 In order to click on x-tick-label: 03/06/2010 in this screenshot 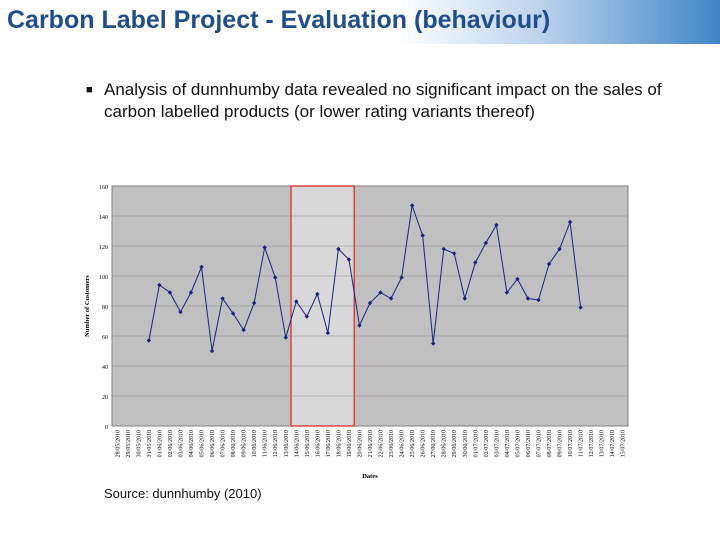, I will do `click(181, 443)`.